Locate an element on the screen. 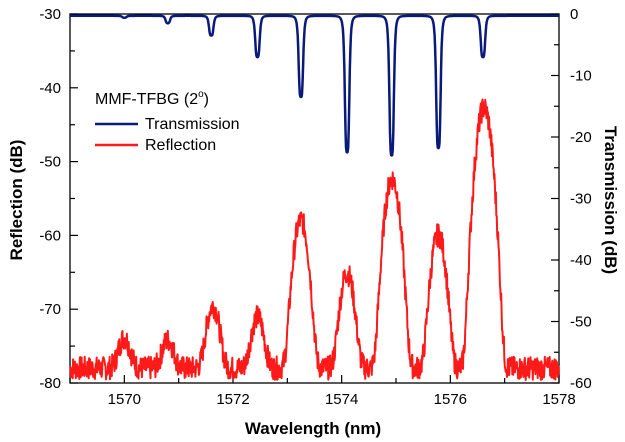  legend: MMF-TFBG (2o) Transmission Reflection is located at coordinates (167, 121).